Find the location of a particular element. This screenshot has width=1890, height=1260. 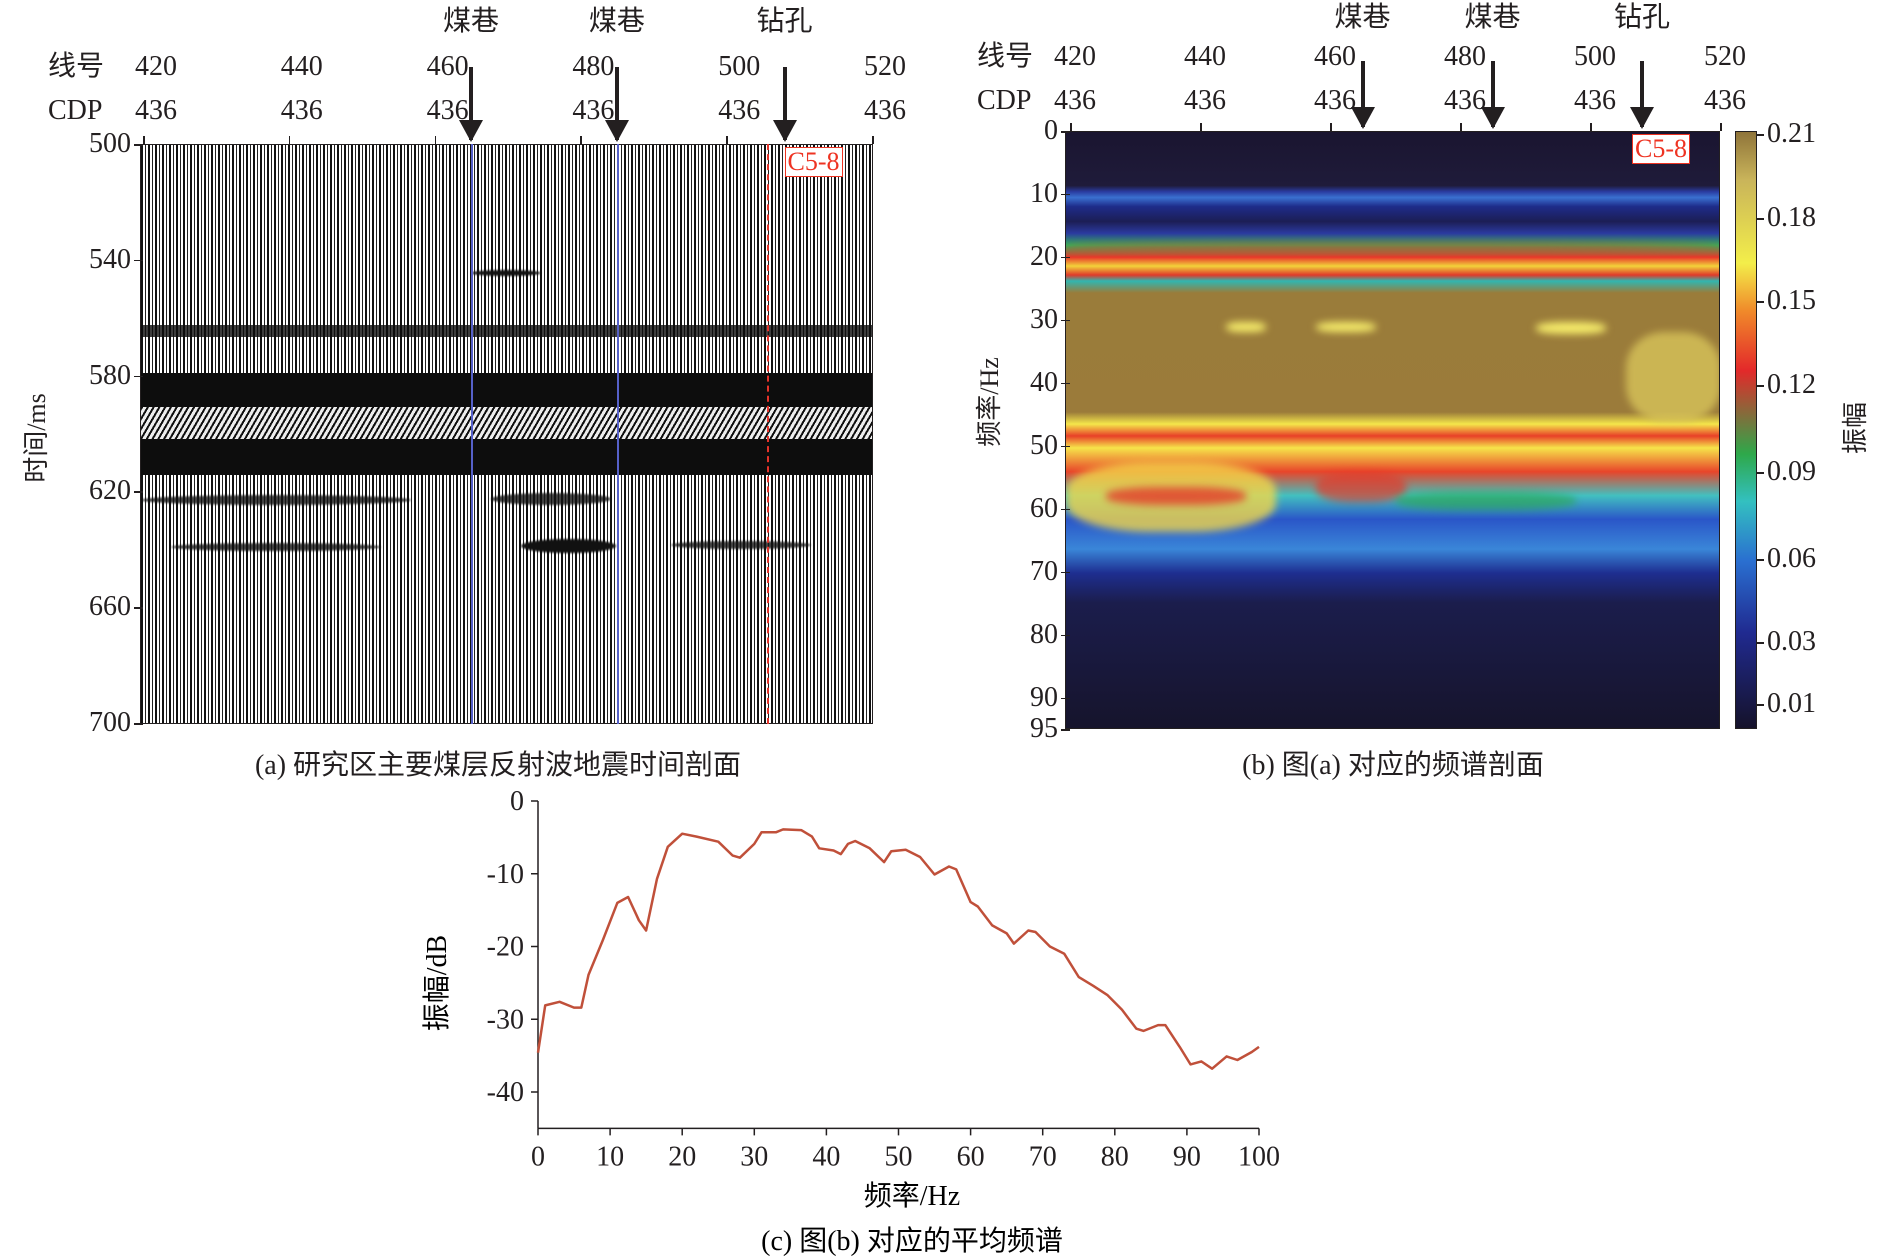

spectrum-caption: (b) 图(a) 对应的频谱剖面 is located at coordinates (1393, 765).